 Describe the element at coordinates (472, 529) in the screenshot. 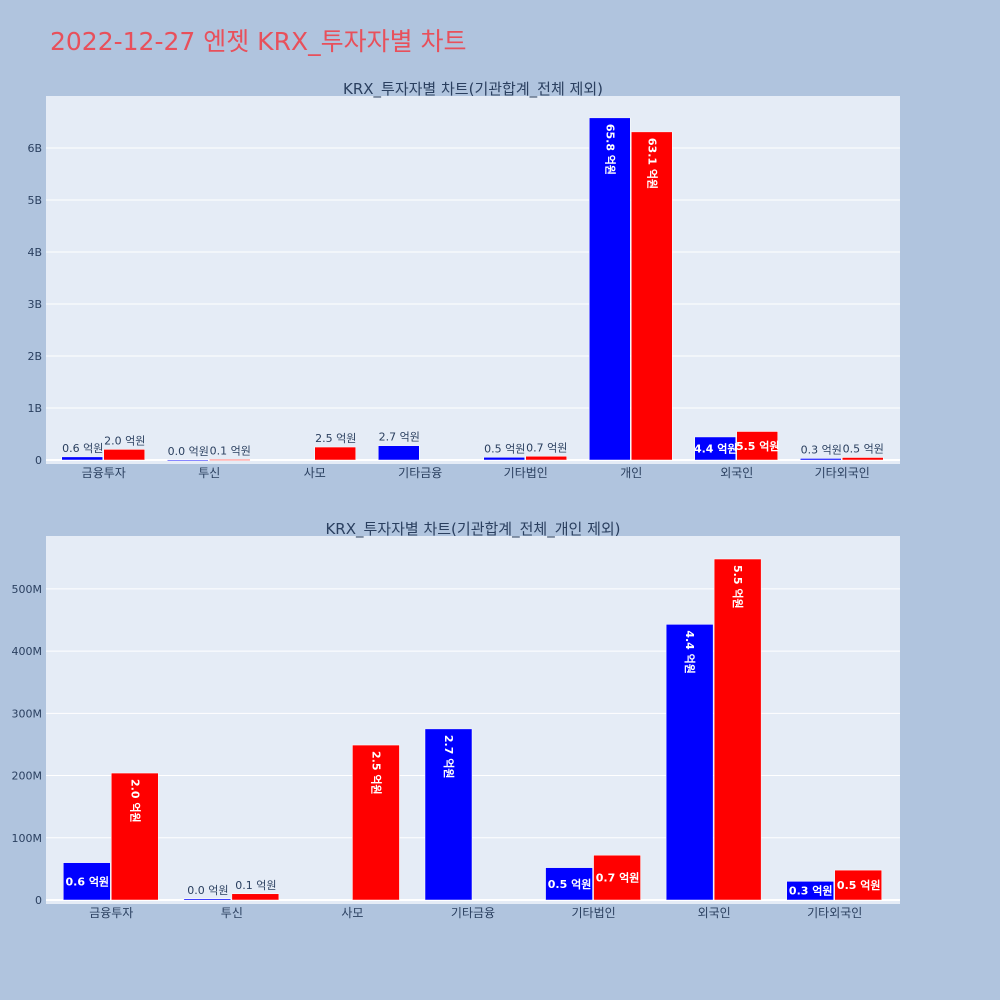

I see `chart-title: KRX_투자자별 차트(기관합계_전체_개인 제외)` at that location.